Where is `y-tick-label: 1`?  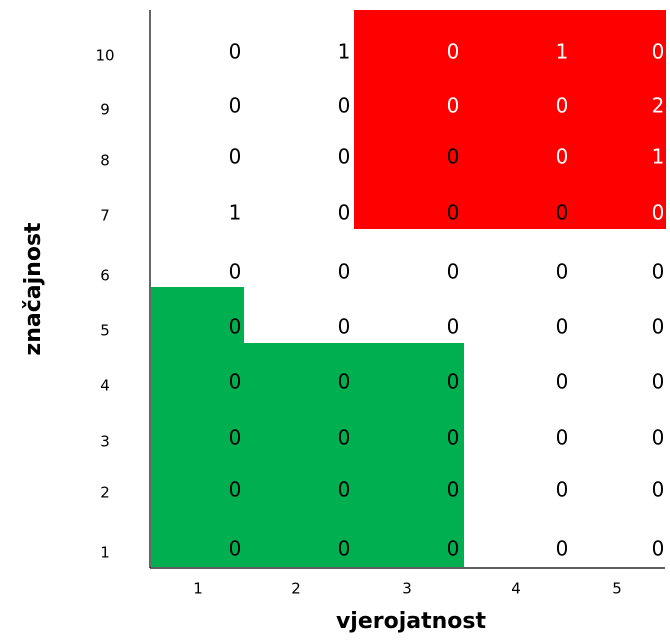
y-tick-label: 1 is located at coordinates (105, 553).